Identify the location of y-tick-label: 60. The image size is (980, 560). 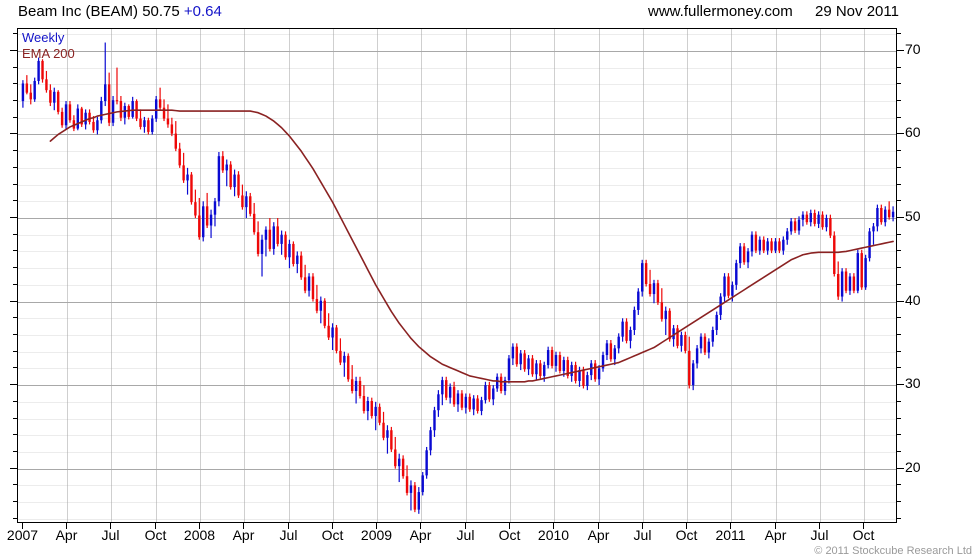
(913, 132).